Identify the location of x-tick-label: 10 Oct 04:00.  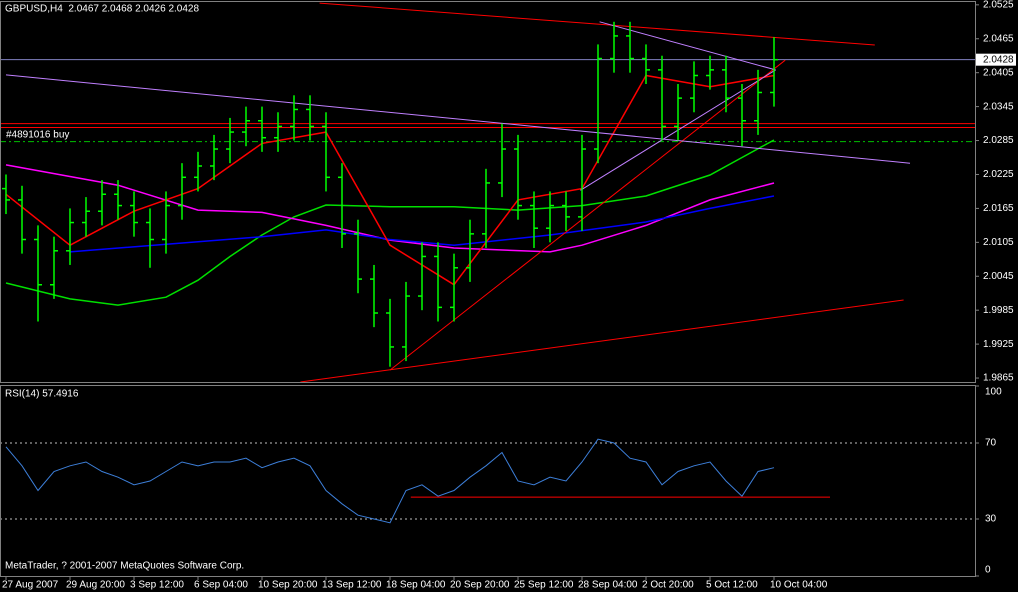
(799, 585).